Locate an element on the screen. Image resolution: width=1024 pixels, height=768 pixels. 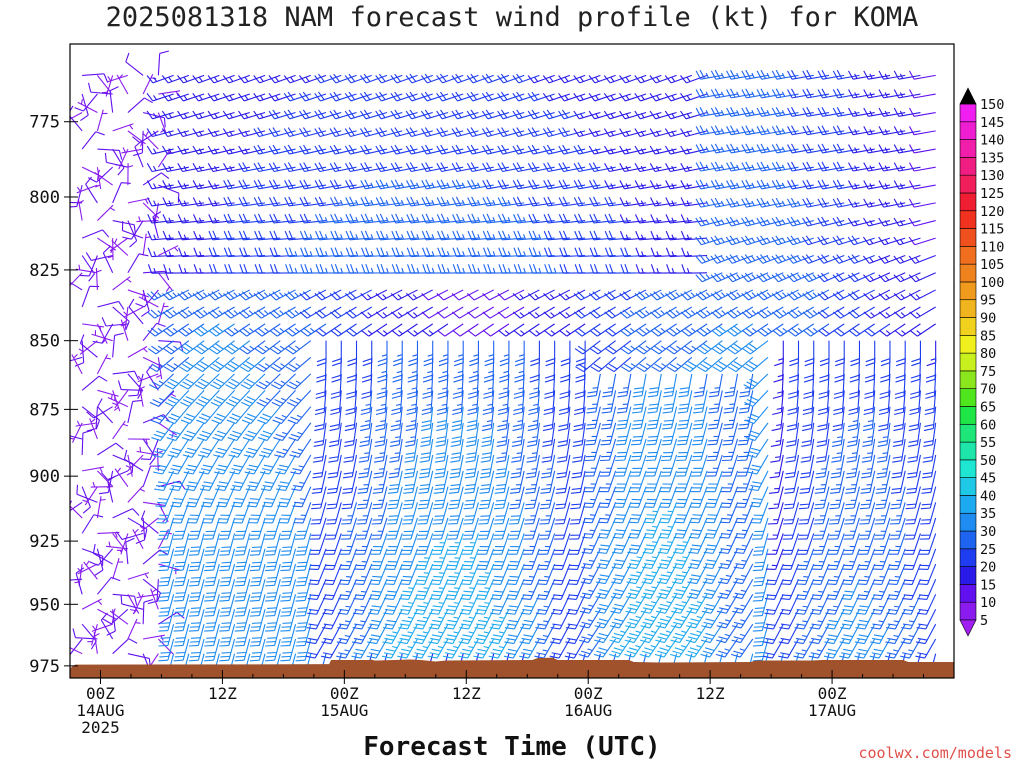
y-tick-label: 950 is located at coordinates (44, 605).